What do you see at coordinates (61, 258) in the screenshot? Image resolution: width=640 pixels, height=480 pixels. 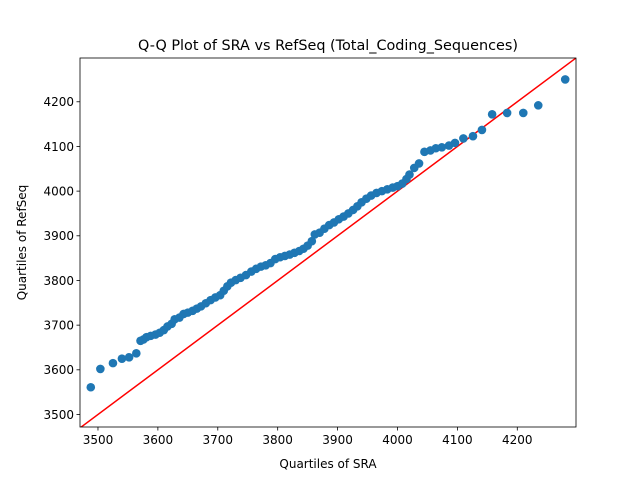 I see `y-axis: 3500 3600 3700 3800 3900 4000 4100 4200` at bounding box center [61, 258].